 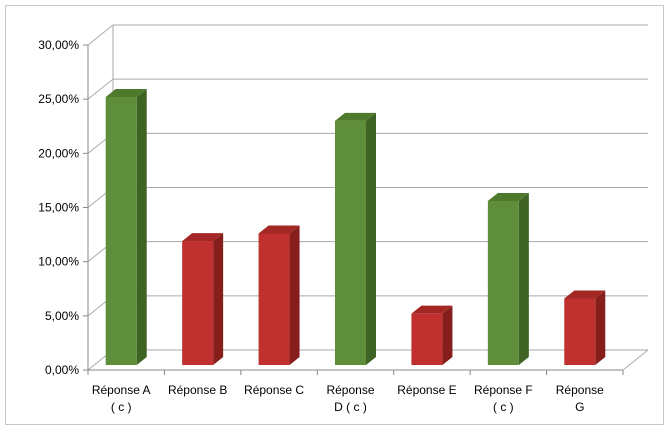 I want to click on y-tick-label: 25,00%, so click(x=58, y=99).